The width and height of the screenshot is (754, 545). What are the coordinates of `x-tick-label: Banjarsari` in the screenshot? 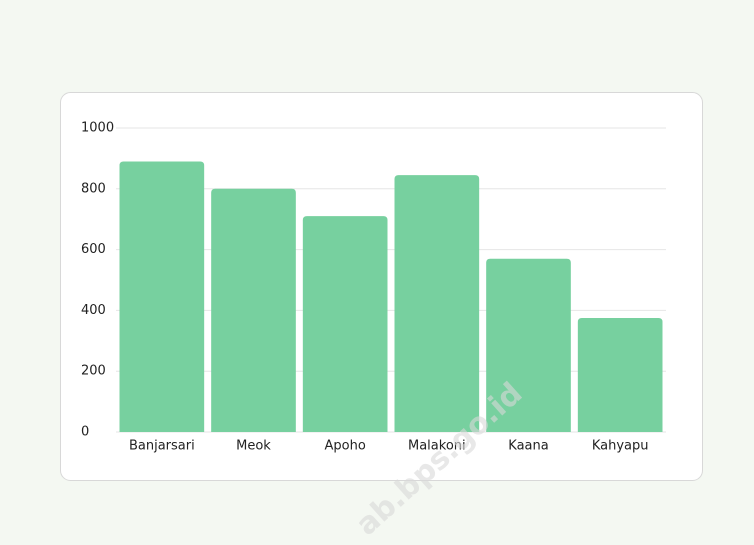 It's located at (162, 446).